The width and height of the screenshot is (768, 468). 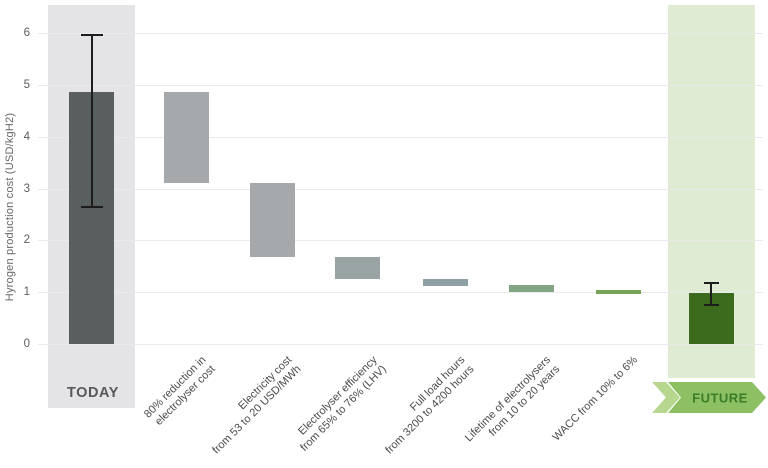 I want to click on x-axis-label: Electricity cost from 53 to 20 USD/MWh, so click(x=252, y=405).